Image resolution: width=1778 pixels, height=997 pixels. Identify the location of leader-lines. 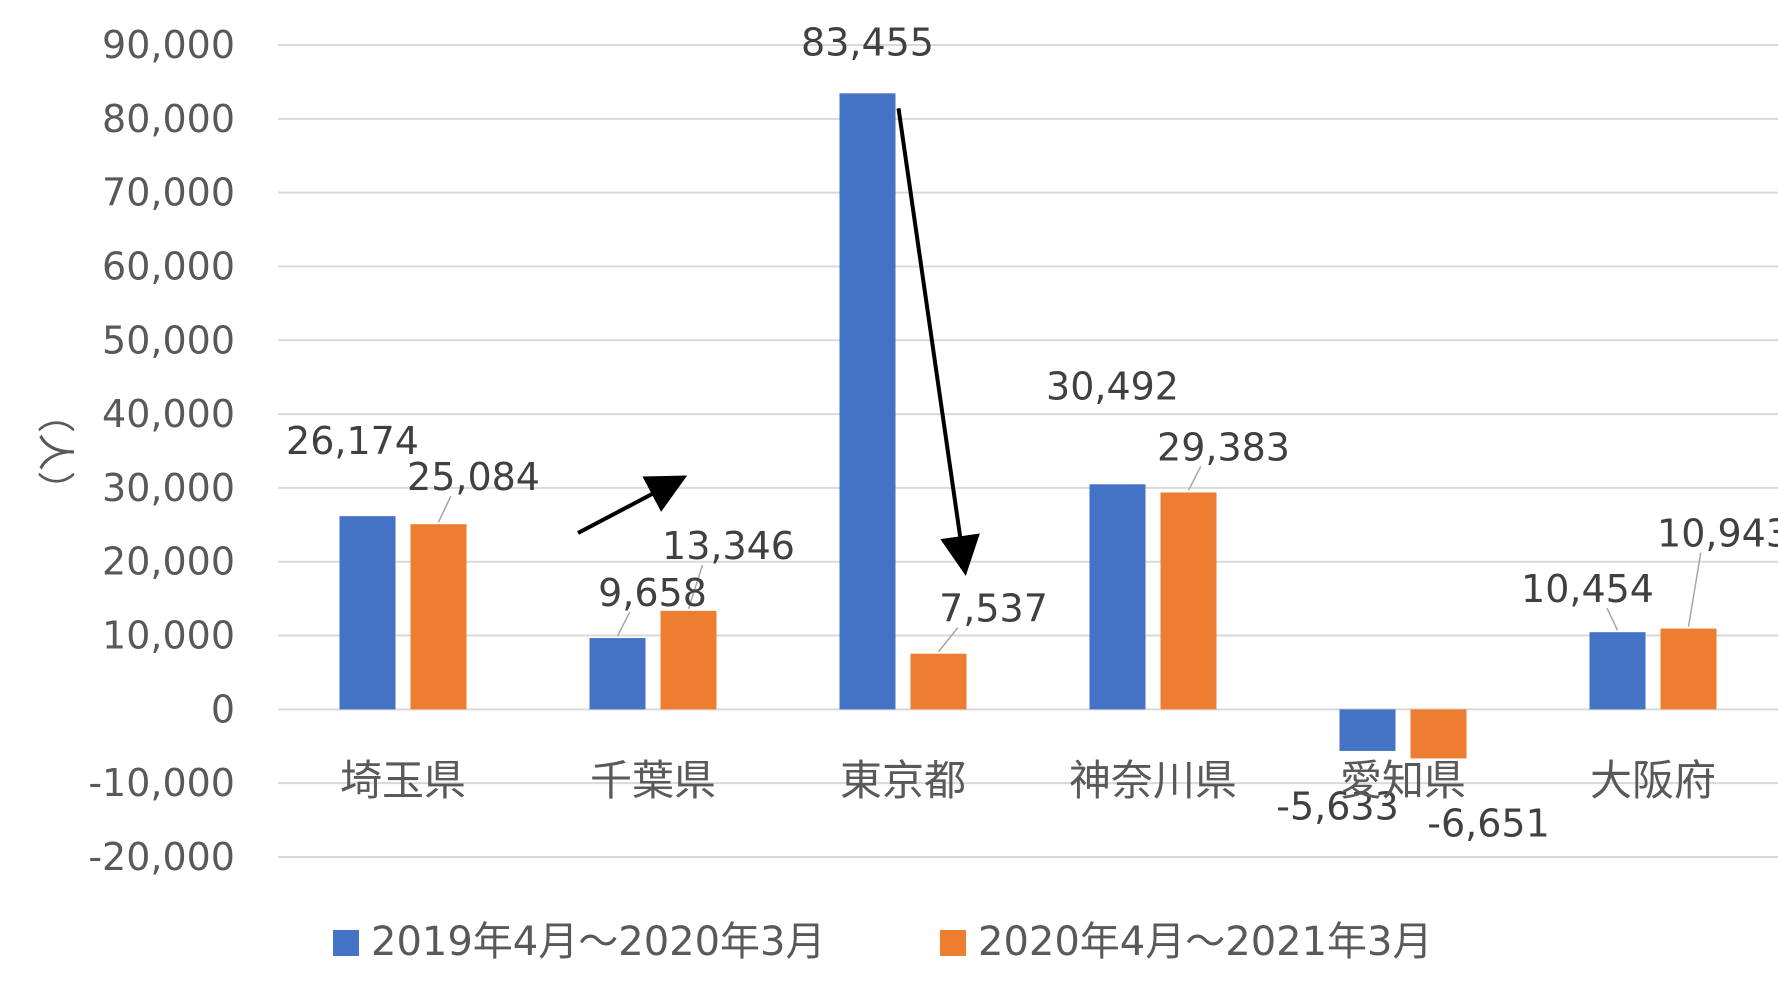
(1069, 559).